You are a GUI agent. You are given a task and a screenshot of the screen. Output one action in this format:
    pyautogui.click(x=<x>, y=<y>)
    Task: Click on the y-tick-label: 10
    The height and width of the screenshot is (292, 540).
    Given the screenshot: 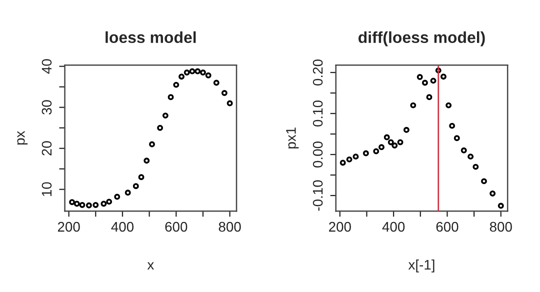 What is the action you would take?
    pyautogui.click(x=47, y=189)
    